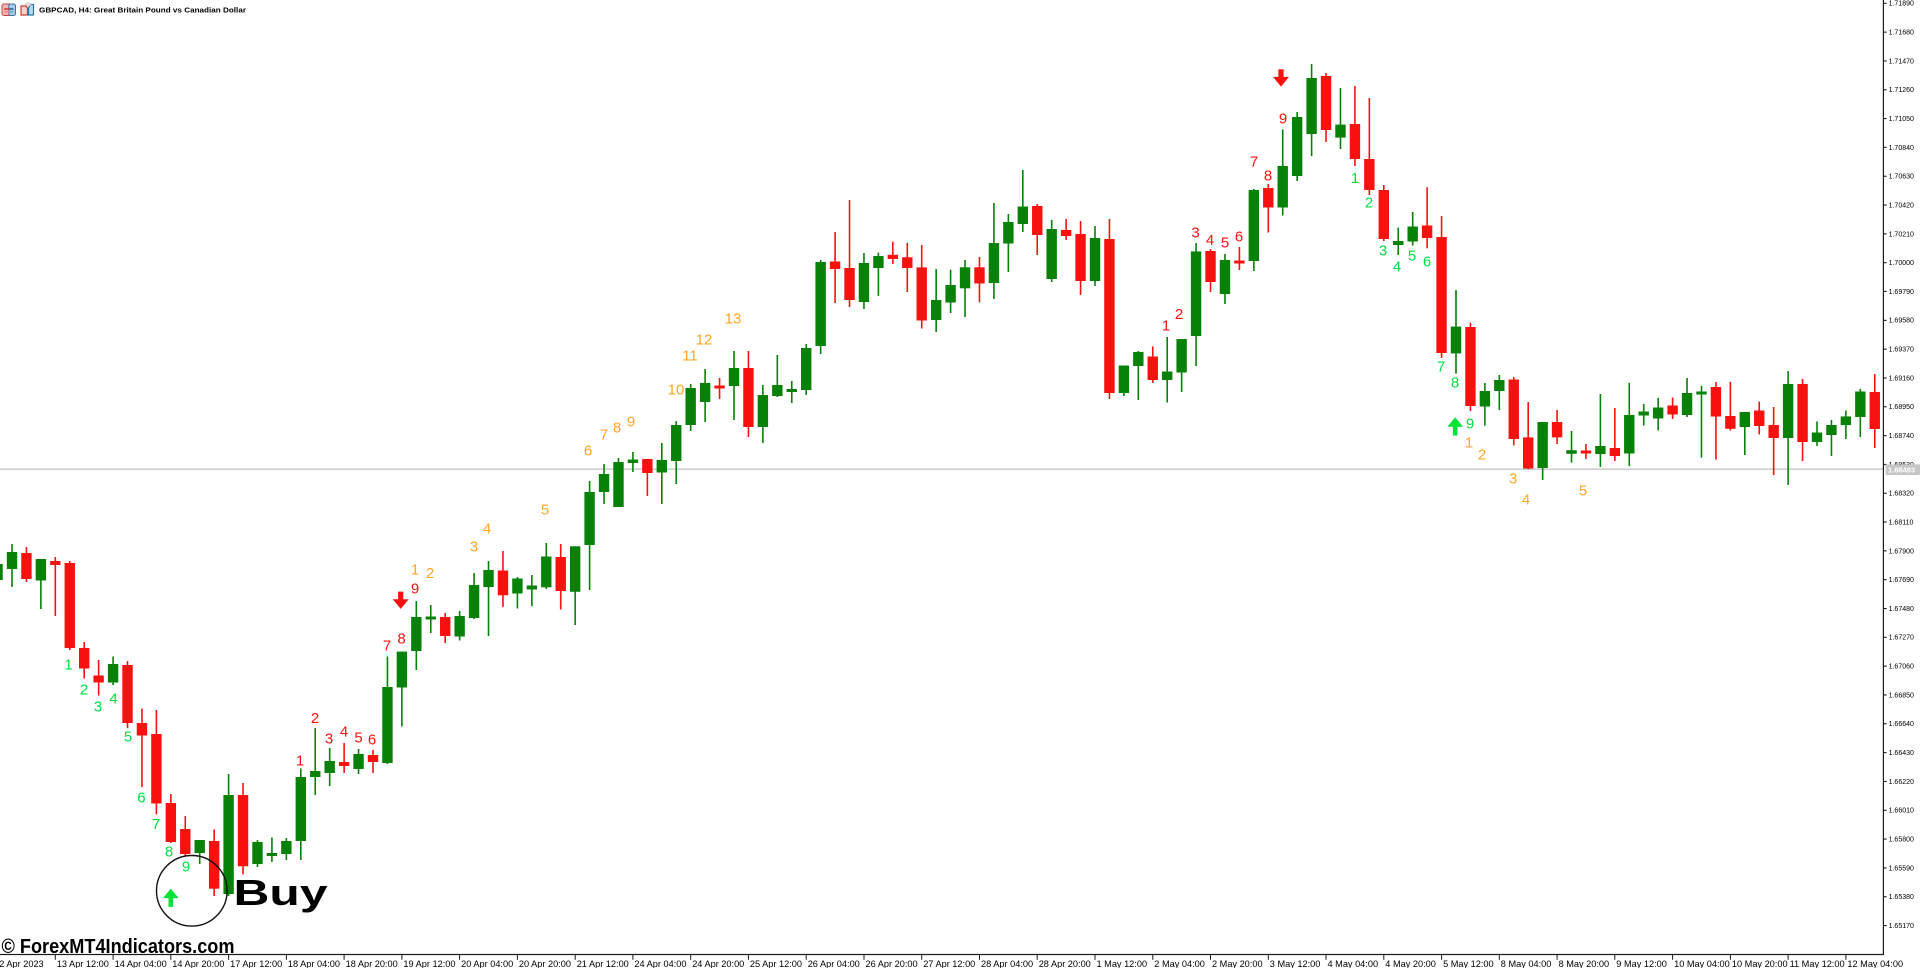 This screenshot has height=968, width=1920. I want to click on svg-text: 4 May 20:00, so click(1410, 963).